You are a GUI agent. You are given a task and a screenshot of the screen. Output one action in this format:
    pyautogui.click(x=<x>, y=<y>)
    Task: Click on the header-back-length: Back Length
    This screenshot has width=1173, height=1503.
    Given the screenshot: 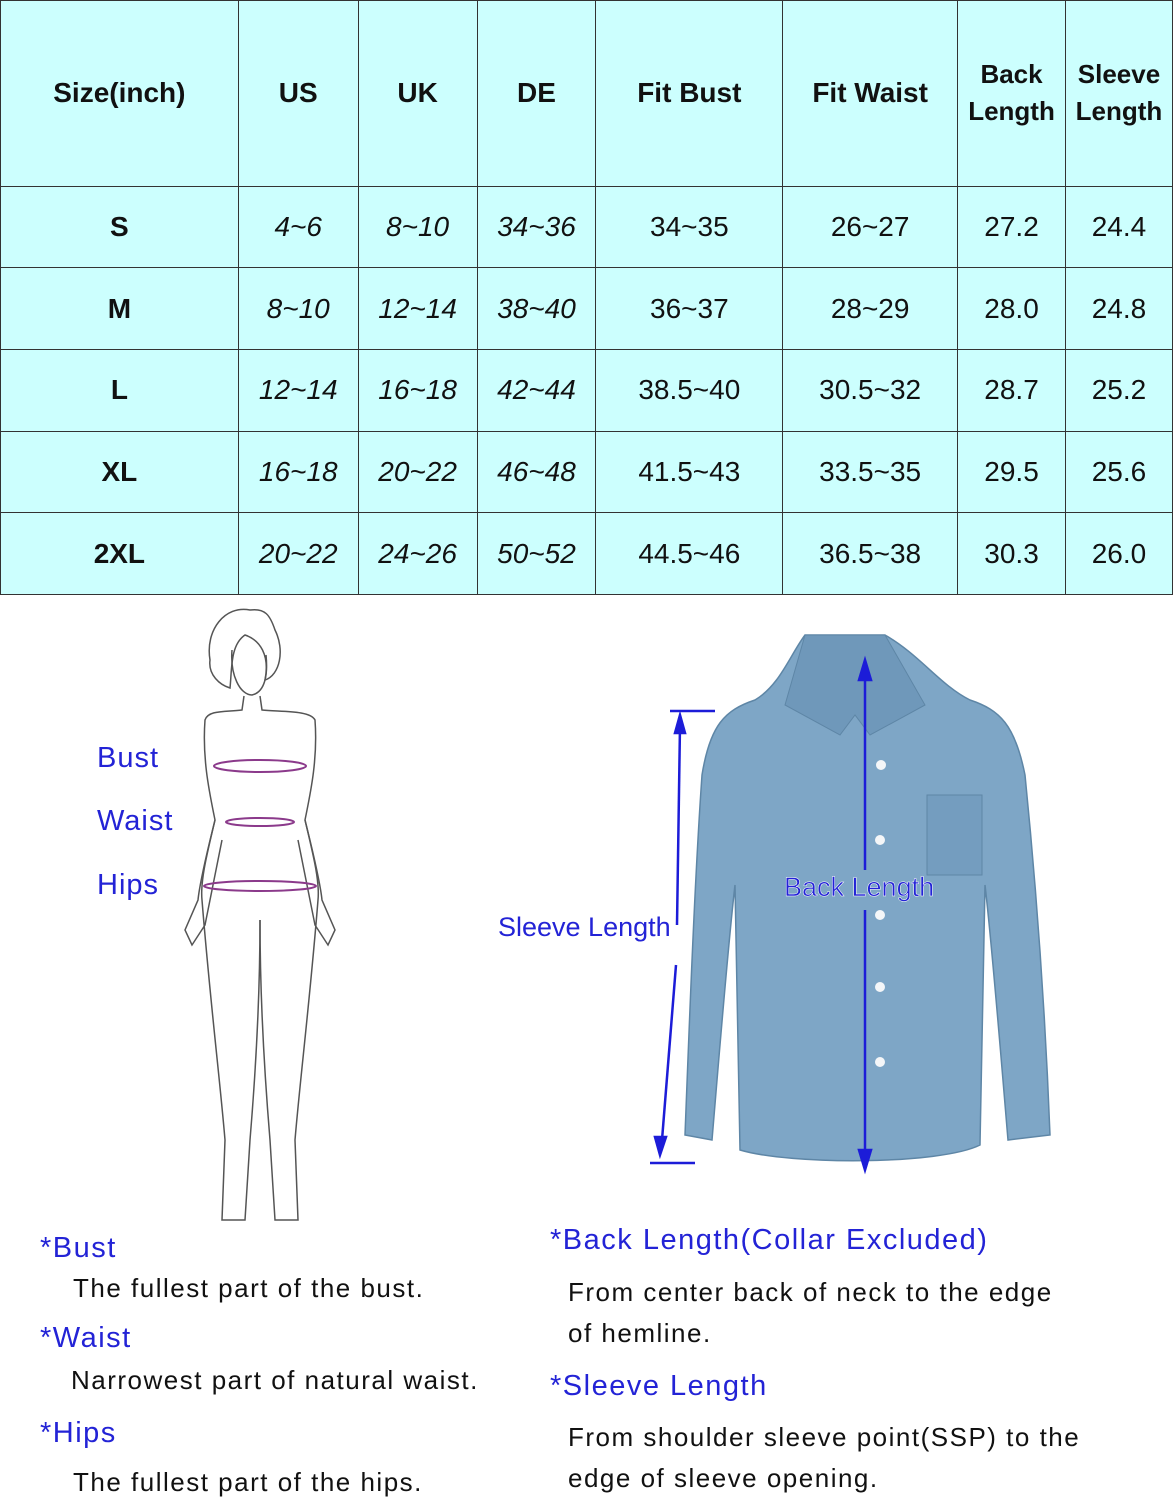 What is the action you would take?
    pyautogui.click(x=1011, y=93)
    